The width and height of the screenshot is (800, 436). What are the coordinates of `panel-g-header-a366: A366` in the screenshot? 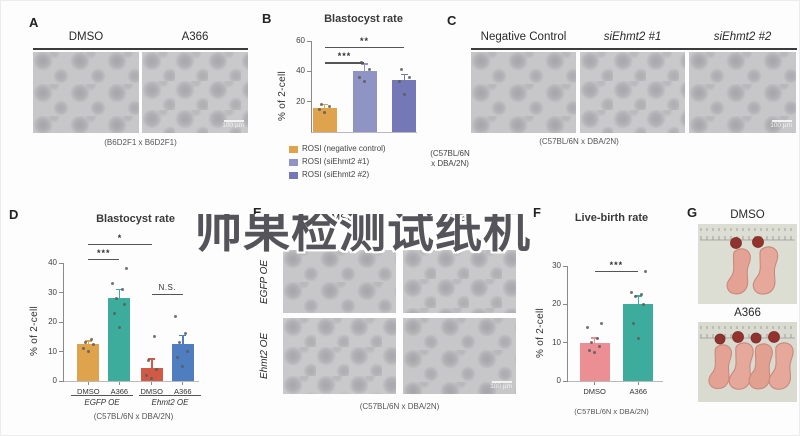 It's located at (747, 313).